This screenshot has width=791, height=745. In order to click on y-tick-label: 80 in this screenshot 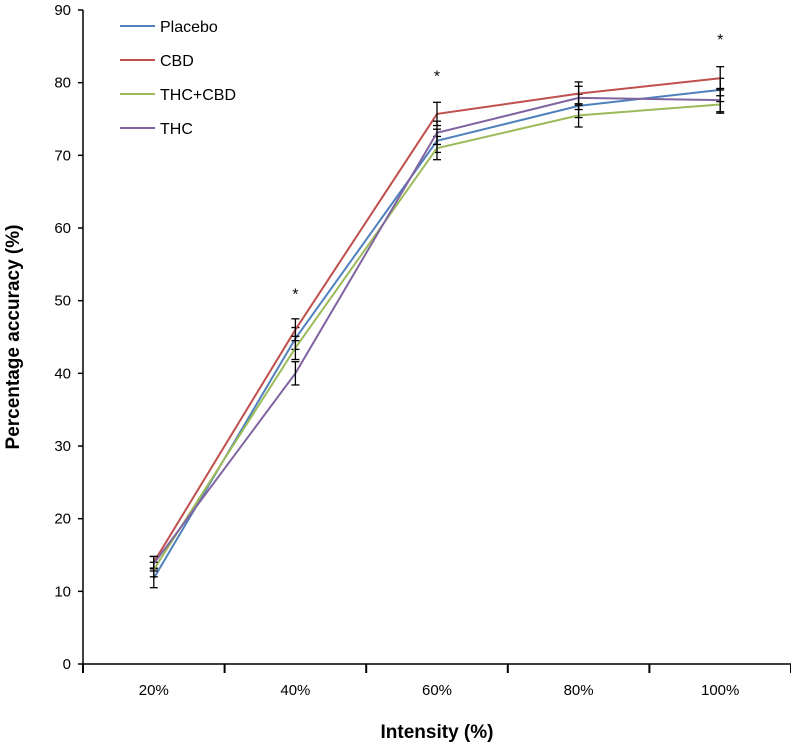, I will do `click(62, 83)`.